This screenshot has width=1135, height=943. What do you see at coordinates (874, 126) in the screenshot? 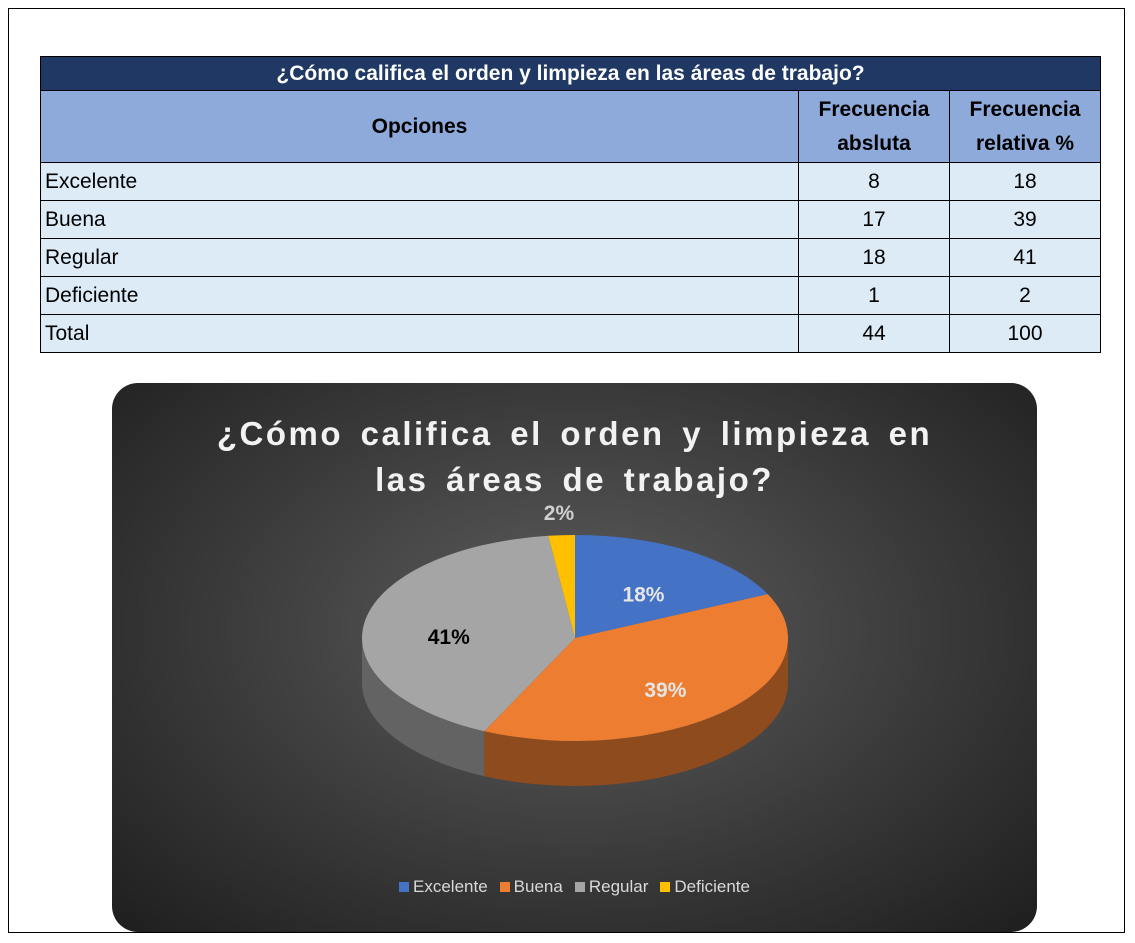
I see `header-cell: Frecuencia absluta` at bounding box center [874, 126].